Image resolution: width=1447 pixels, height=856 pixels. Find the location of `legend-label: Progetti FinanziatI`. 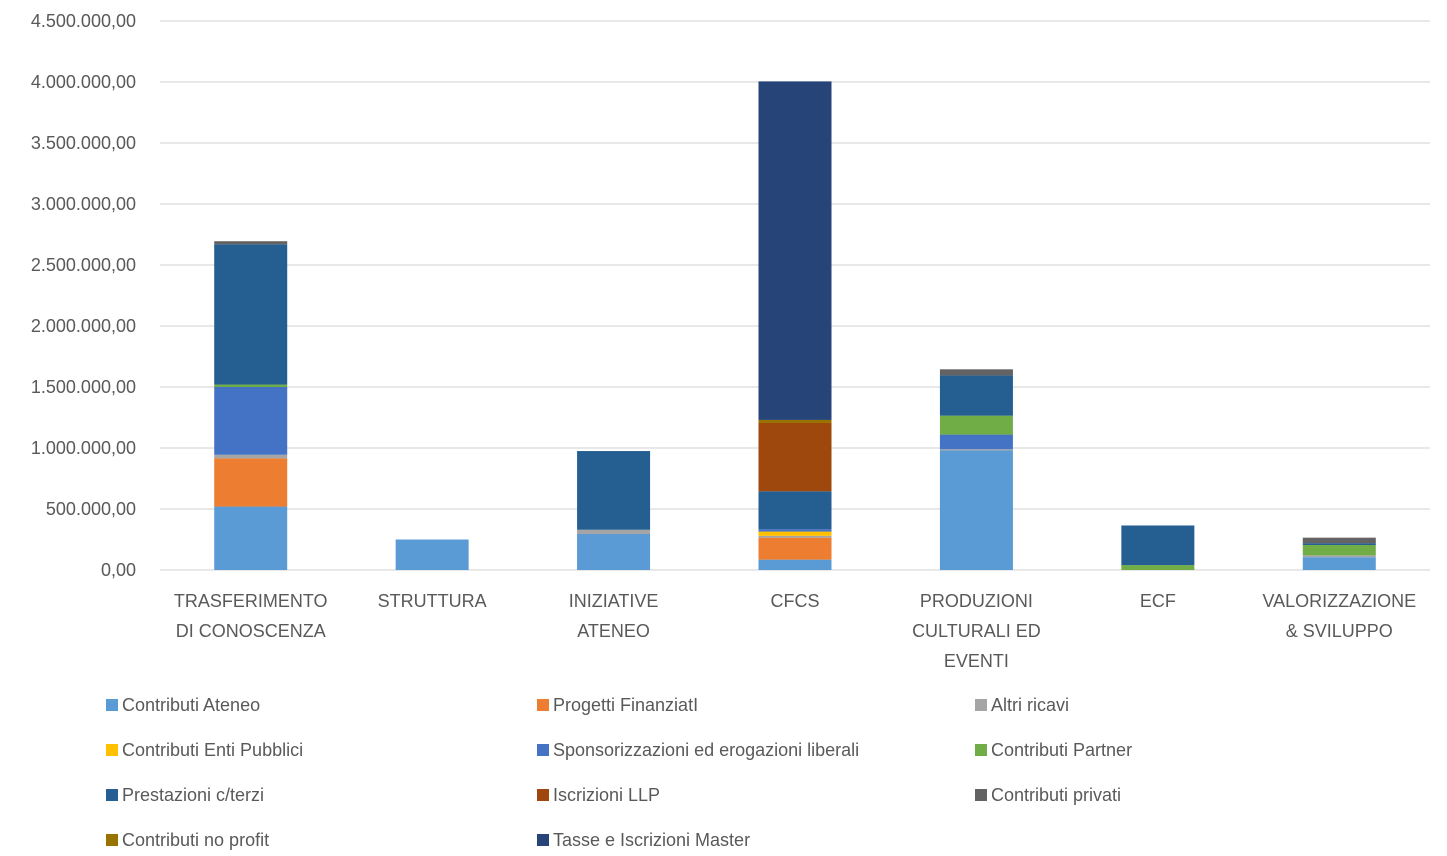

legend-label: Progetti FinanziatI is located at coordinates (625, 705).